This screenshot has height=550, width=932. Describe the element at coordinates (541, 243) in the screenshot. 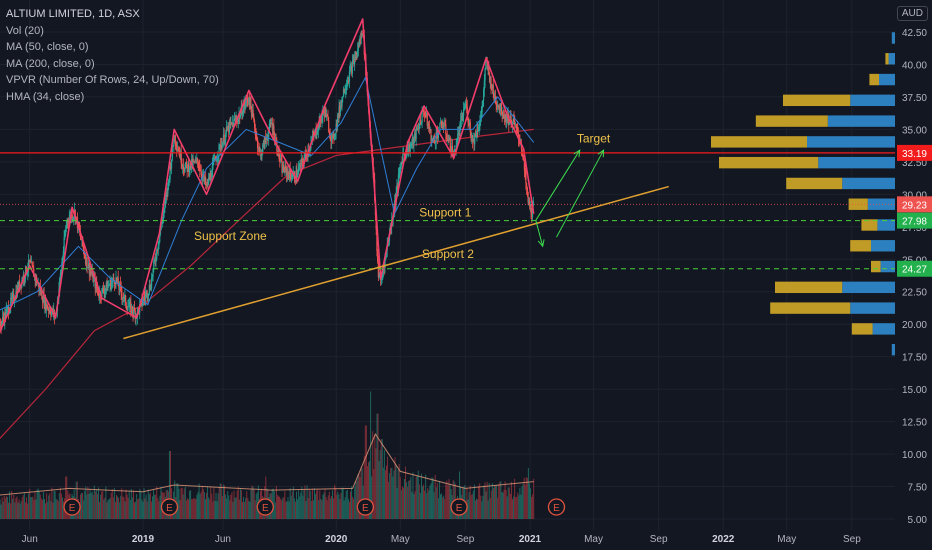

I see `projection-arrow-head` at that location.